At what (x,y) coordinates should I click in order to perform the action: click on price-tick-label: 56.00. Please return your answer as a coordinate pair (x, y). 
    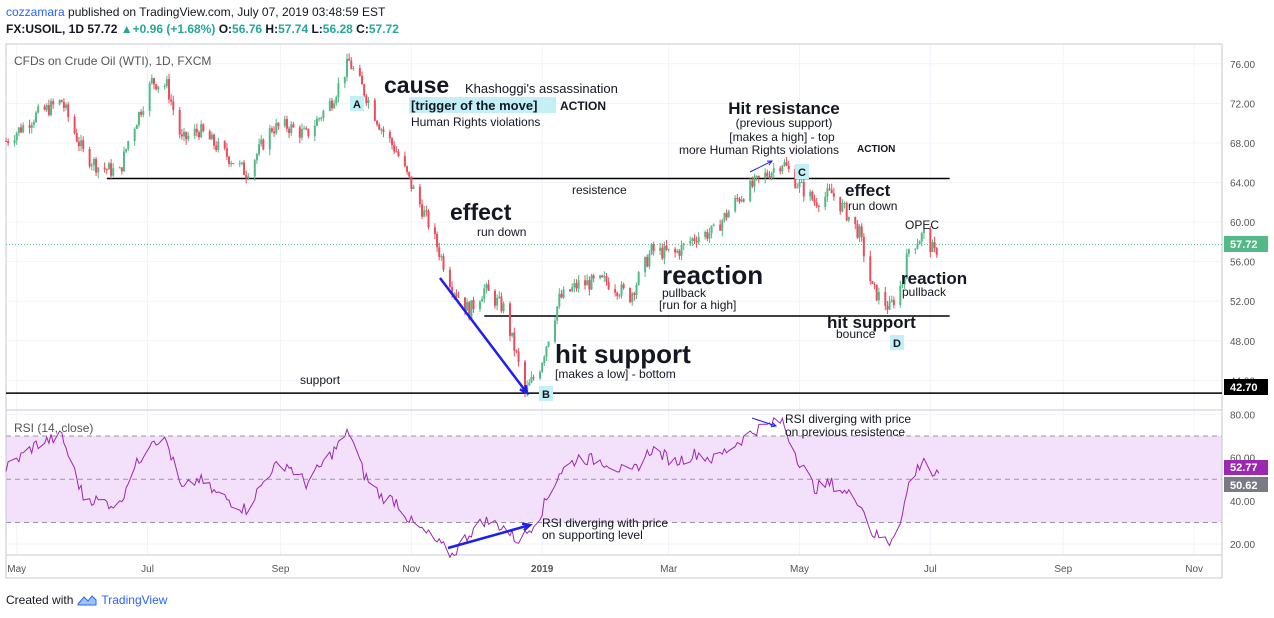
    Looking at the image, I should click on (1242, 263).